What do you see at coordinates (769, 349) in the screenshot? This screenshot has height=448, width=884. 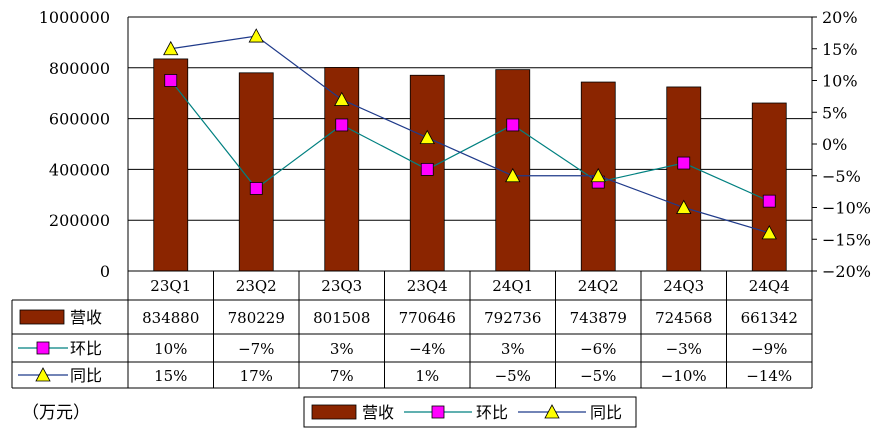 I see `table-value: −9%` at bounding box center [769, 349].